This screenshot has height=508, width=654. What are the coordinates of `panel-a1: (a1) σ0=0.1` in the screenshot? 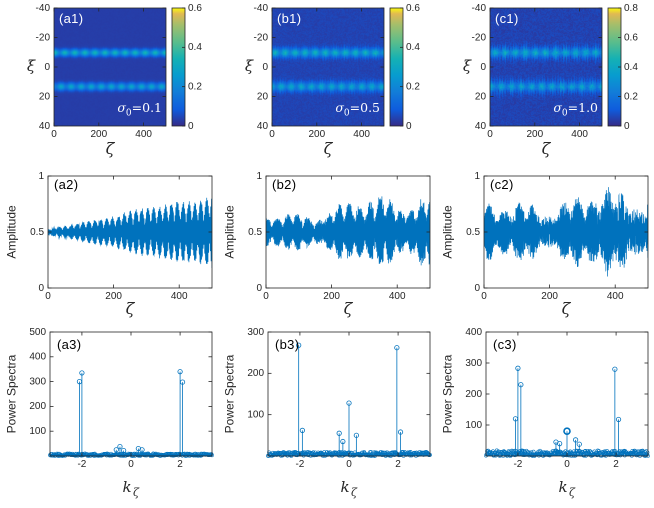 It's located at (109, 81).